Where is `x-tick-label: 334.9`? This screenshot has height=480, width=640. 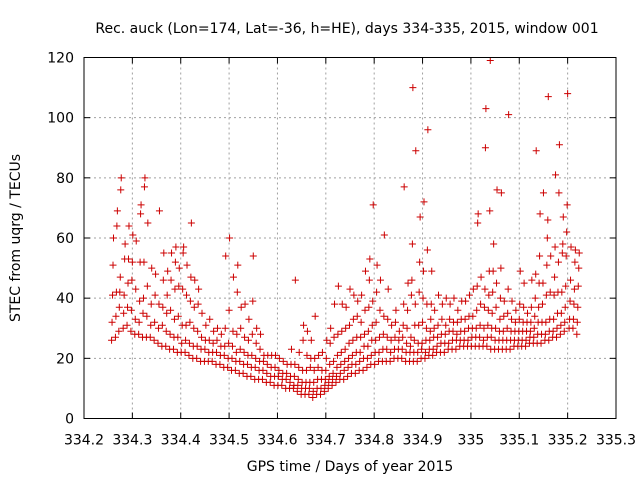 x-tick-label: 334.9 is located at coordinates (422, 441).